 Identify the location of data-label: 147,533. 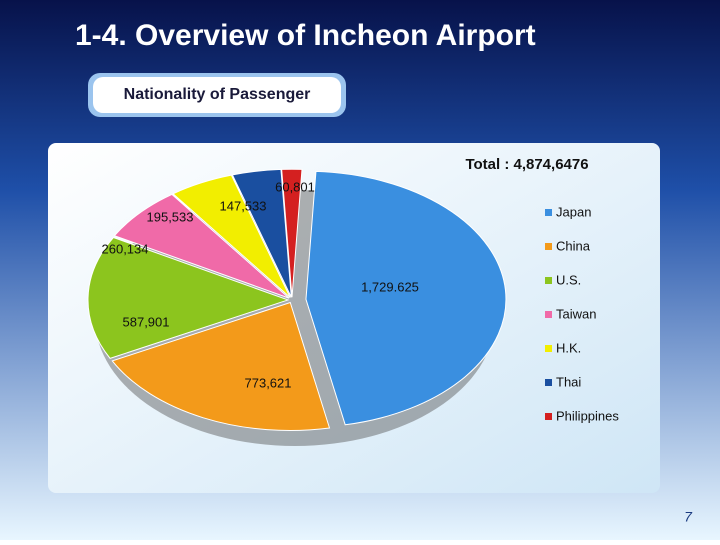
(243, 205).